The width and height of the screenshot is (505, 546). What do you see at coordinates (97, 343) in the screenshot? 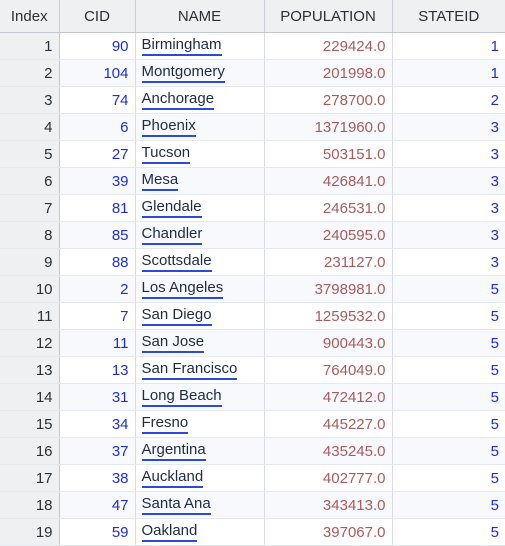
I see `cid-cell: 11` at bounding box center [97, 343].